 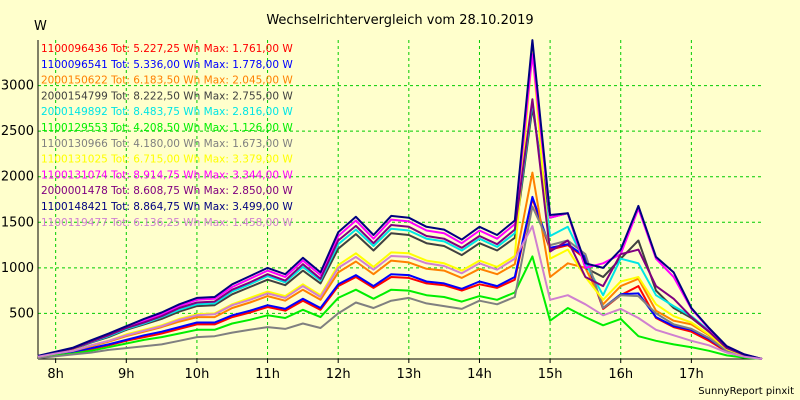 I want to click on x-tick-label: 9h, so click(x=126, y=374).